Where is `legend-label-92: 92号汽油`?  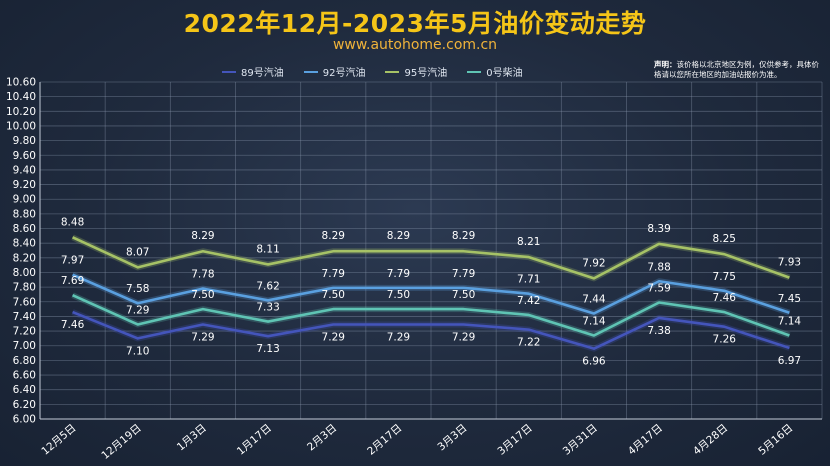
legend-label-92: 92号汽油 is located at coordinates (344, 73).